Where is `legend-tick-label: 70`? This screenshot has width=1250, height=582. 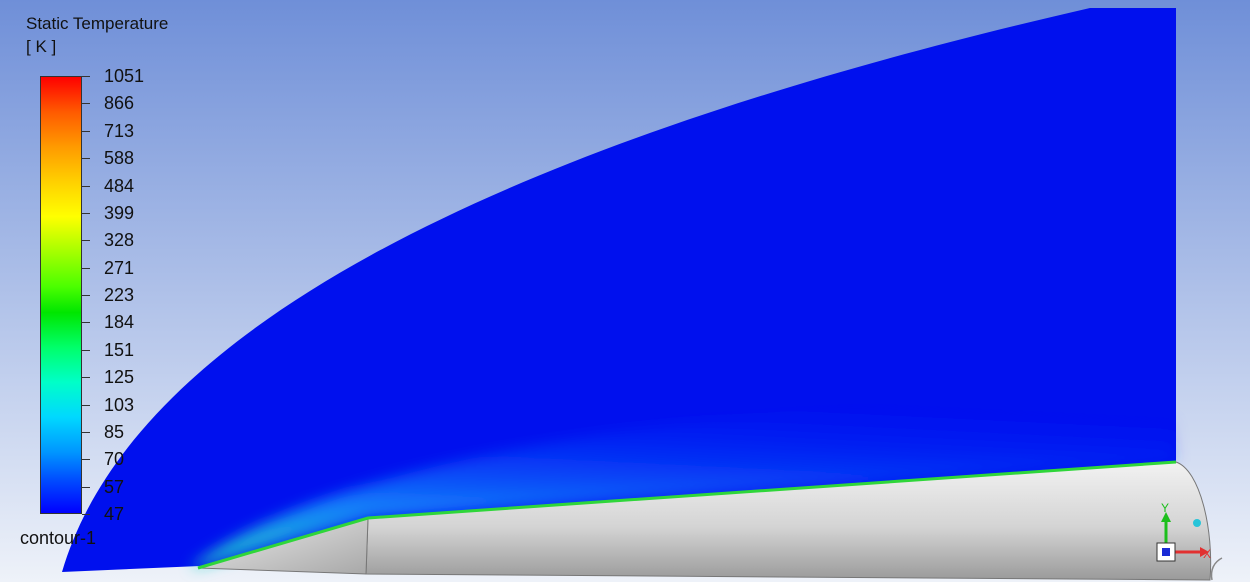 legend-tick-label: 70 is located at coordinates (114, 459).